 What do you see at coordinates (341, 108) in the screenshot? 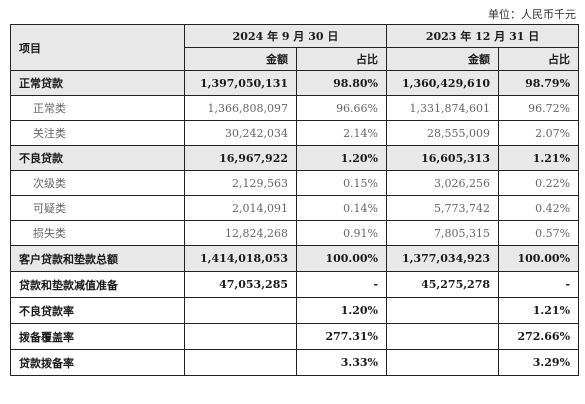
I see `ratio-2024: 96.66%` at bounding box center [341, 108].